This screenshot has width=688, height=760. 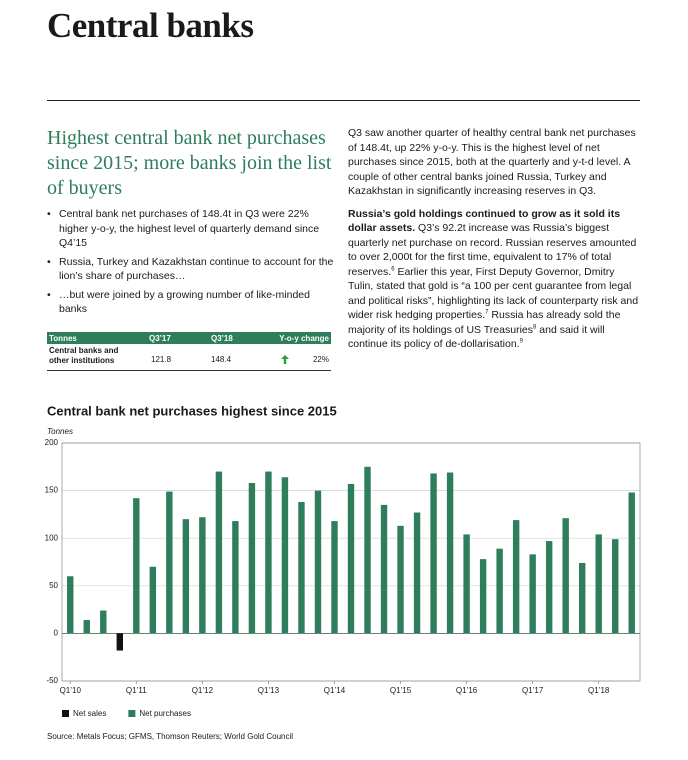 I want to click on y-tick-label: 200, so click(x=52, y=442).